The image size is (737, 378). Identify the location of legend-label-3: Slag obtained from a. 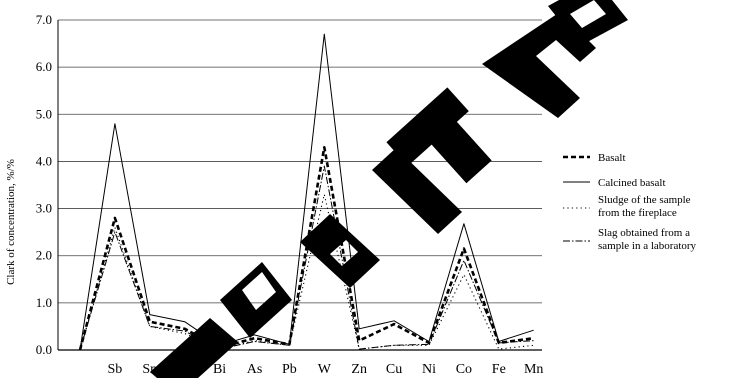
(644, 233).